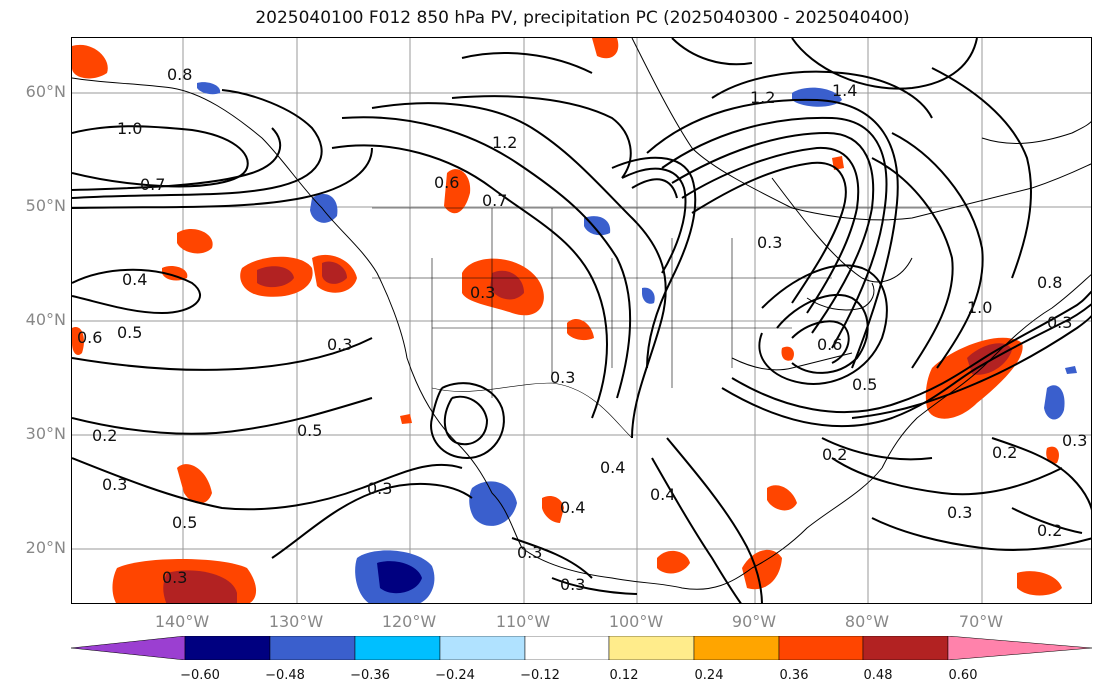  Describe the element at coordinates (754, 621) in the screenshot. I see `lon-label-90w: 90°W` at that location.